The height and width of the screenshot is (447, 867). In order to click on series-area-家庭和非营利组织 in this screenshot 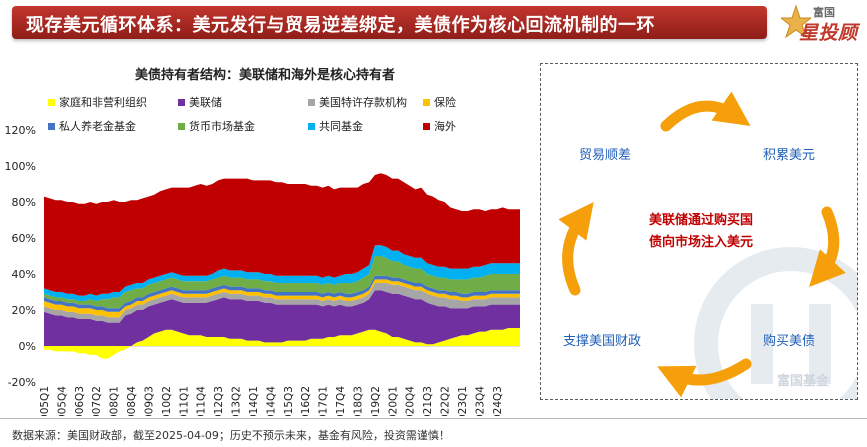, I will do `click(282, 343)`.